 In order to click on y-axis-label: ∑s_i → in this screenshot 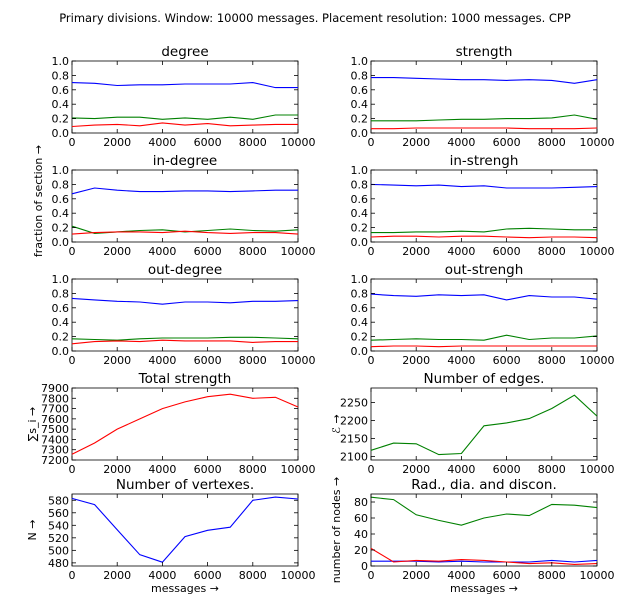, I will do `click(32, 424)`.